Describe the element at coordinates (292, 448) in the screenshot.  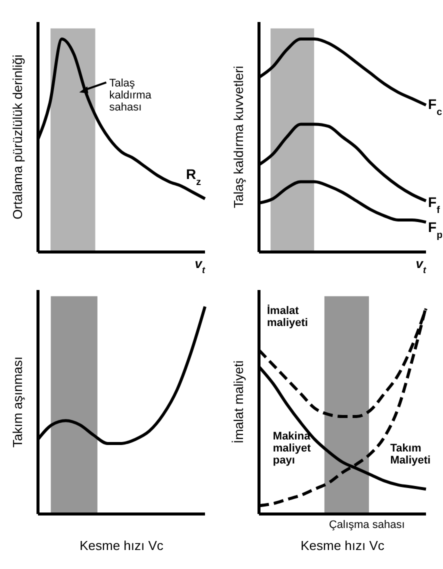
I see `series-label: Makina maliyet payı` at that location.